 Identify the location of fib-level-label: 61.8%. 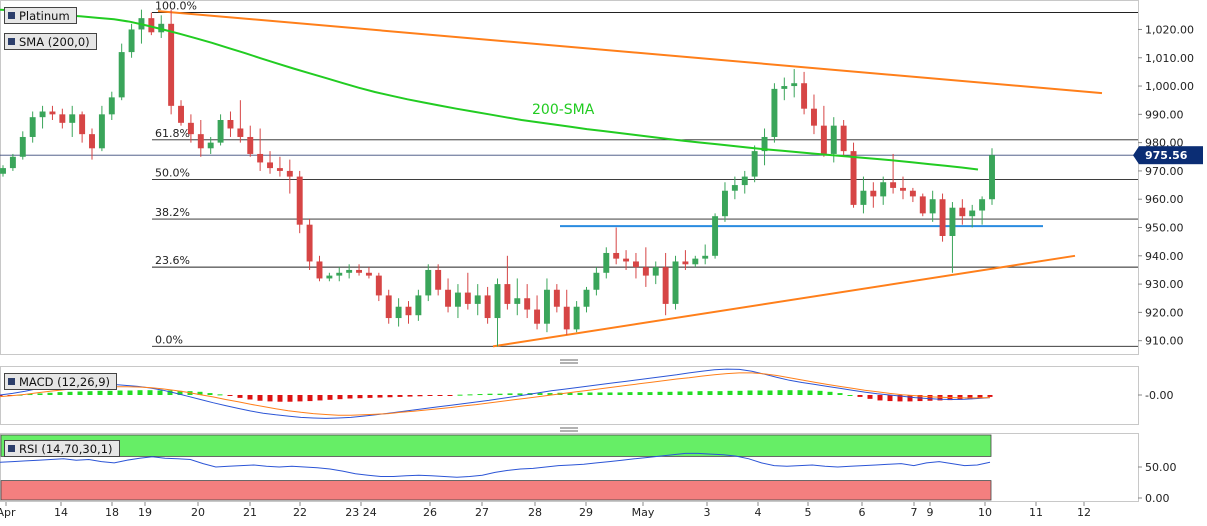
(172, 133).